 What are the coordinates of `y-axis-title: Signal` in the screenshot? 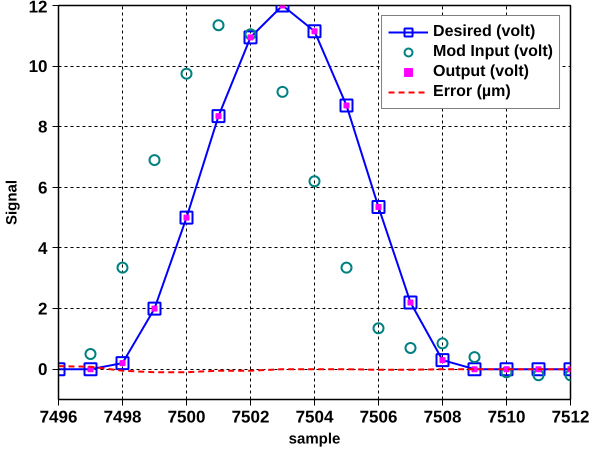 It's located at (12, 203).